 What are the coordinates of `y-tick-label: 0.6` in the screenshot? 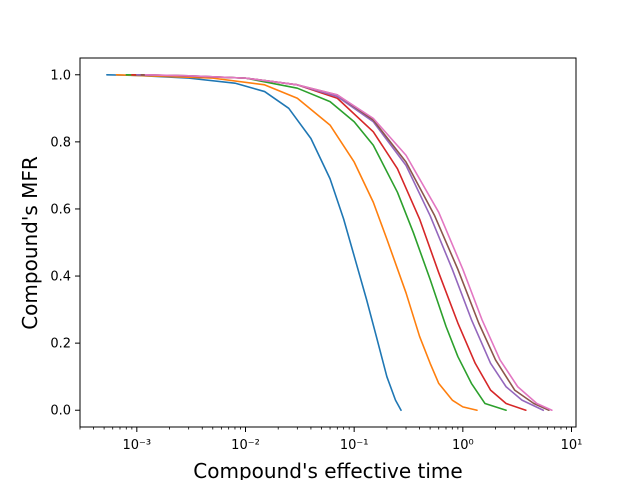 It's located at (60, 209).